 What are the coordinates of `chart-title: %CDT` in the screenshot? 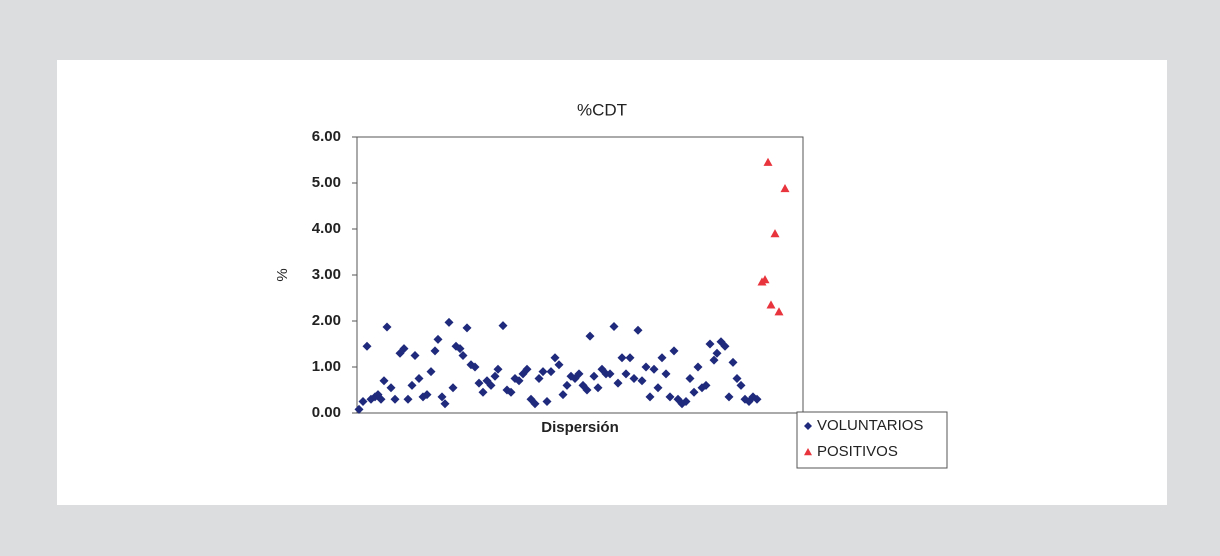 It's located at (602, 109).